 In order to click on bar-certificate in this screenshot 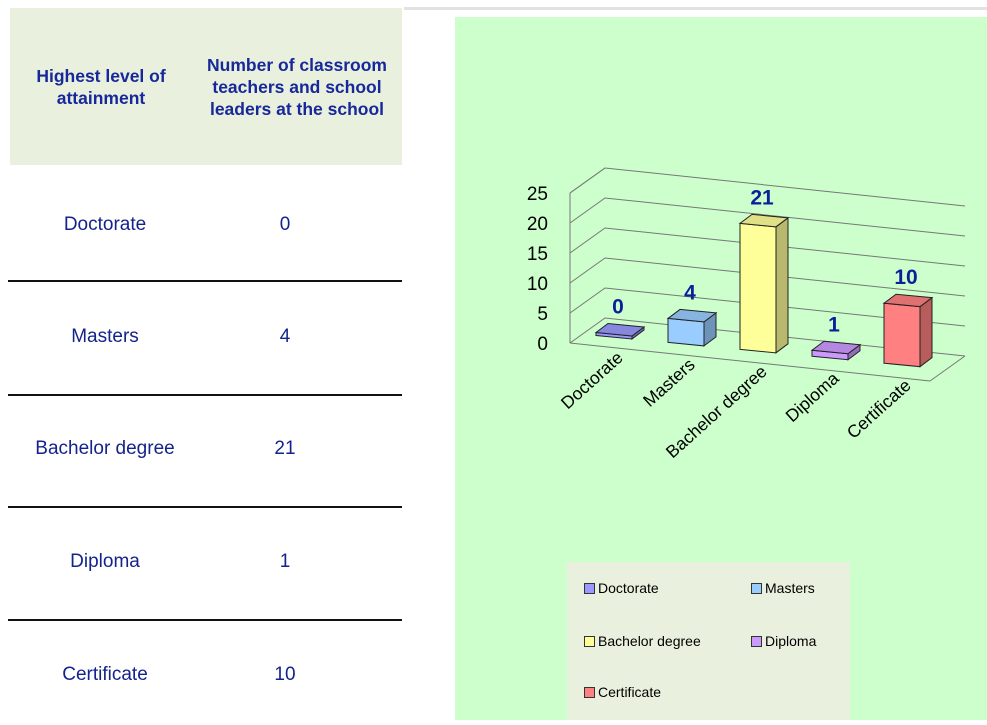, I will do `click(908, 330)`.